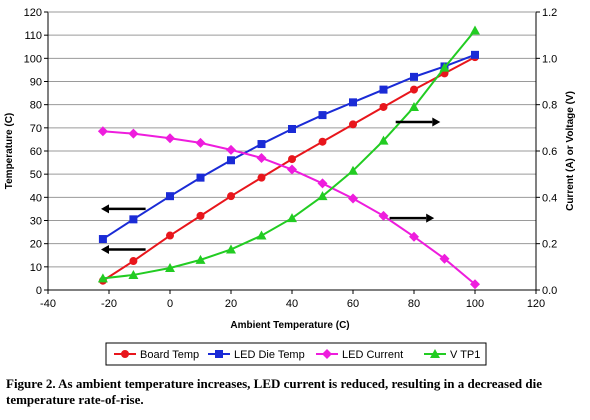  What do you see at coordinates (549, 59) in the screenshot?
I see `y-right-tick-label: 1.0` at bounding box center [549, 59].